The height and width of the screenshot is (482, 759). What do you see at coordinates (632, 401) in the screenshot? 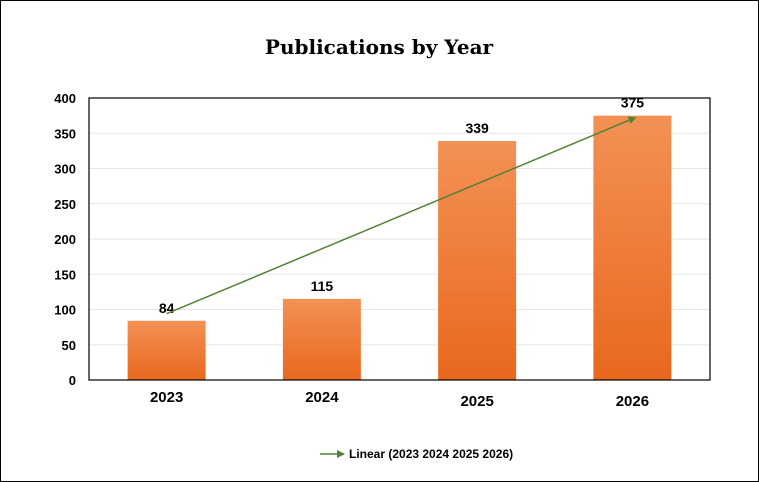
I see `x-tick-label: 2026` at bounding box center [632, 401].